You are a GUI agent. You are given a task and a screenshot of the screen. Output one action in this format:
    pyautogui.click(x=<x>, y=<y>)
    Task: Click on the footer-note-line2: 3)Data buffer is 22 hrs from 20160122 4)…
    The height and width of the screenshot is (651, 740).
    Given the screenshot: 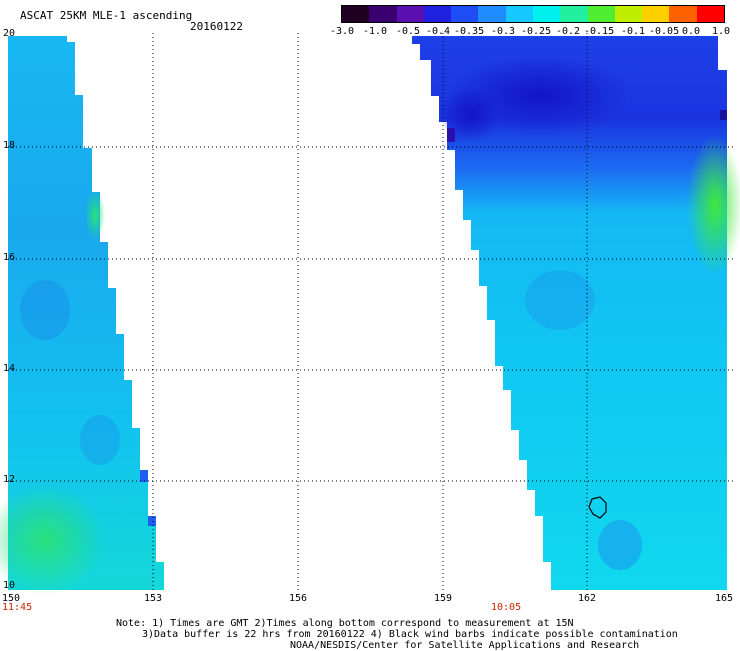 What is the action you would take?
    pyautogui.click(x=410, y=634)
    